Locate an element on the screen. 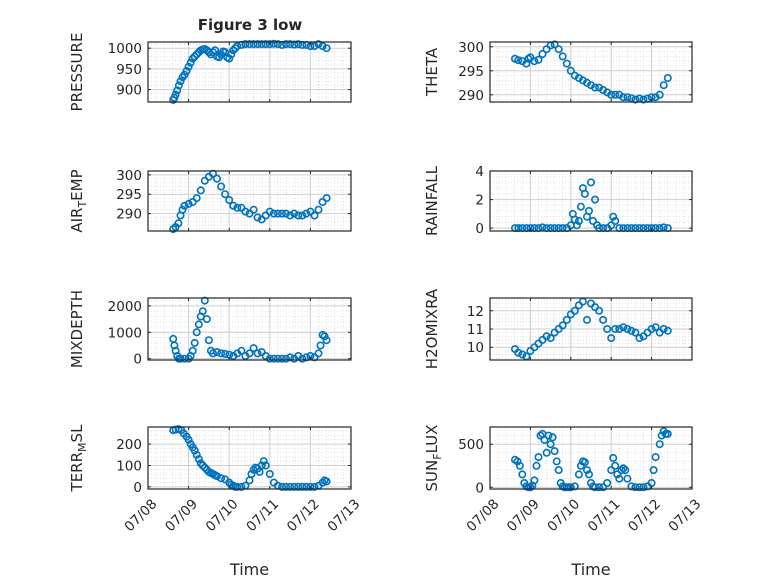  y-axis-label-main: TERR is located at coordinates (77, 472).